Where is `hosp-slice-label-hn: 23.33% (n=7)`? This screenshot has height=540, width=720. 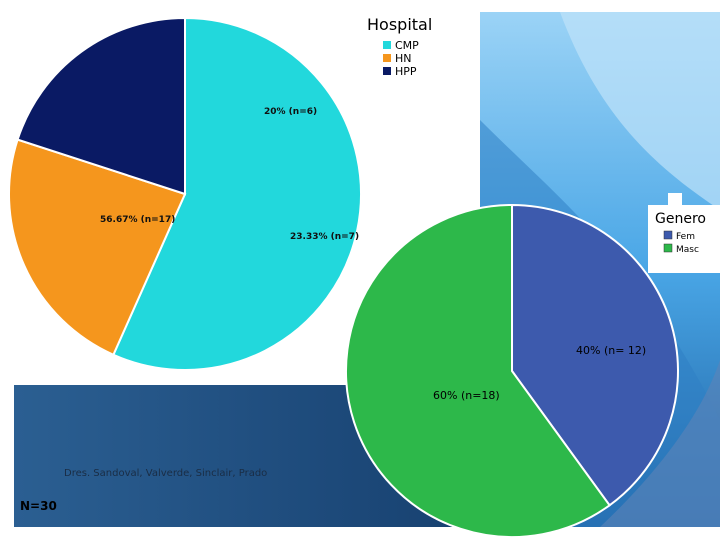 hosp-slice-label-hn: 23.33% (n=7) is located at coordinates (324, 237).